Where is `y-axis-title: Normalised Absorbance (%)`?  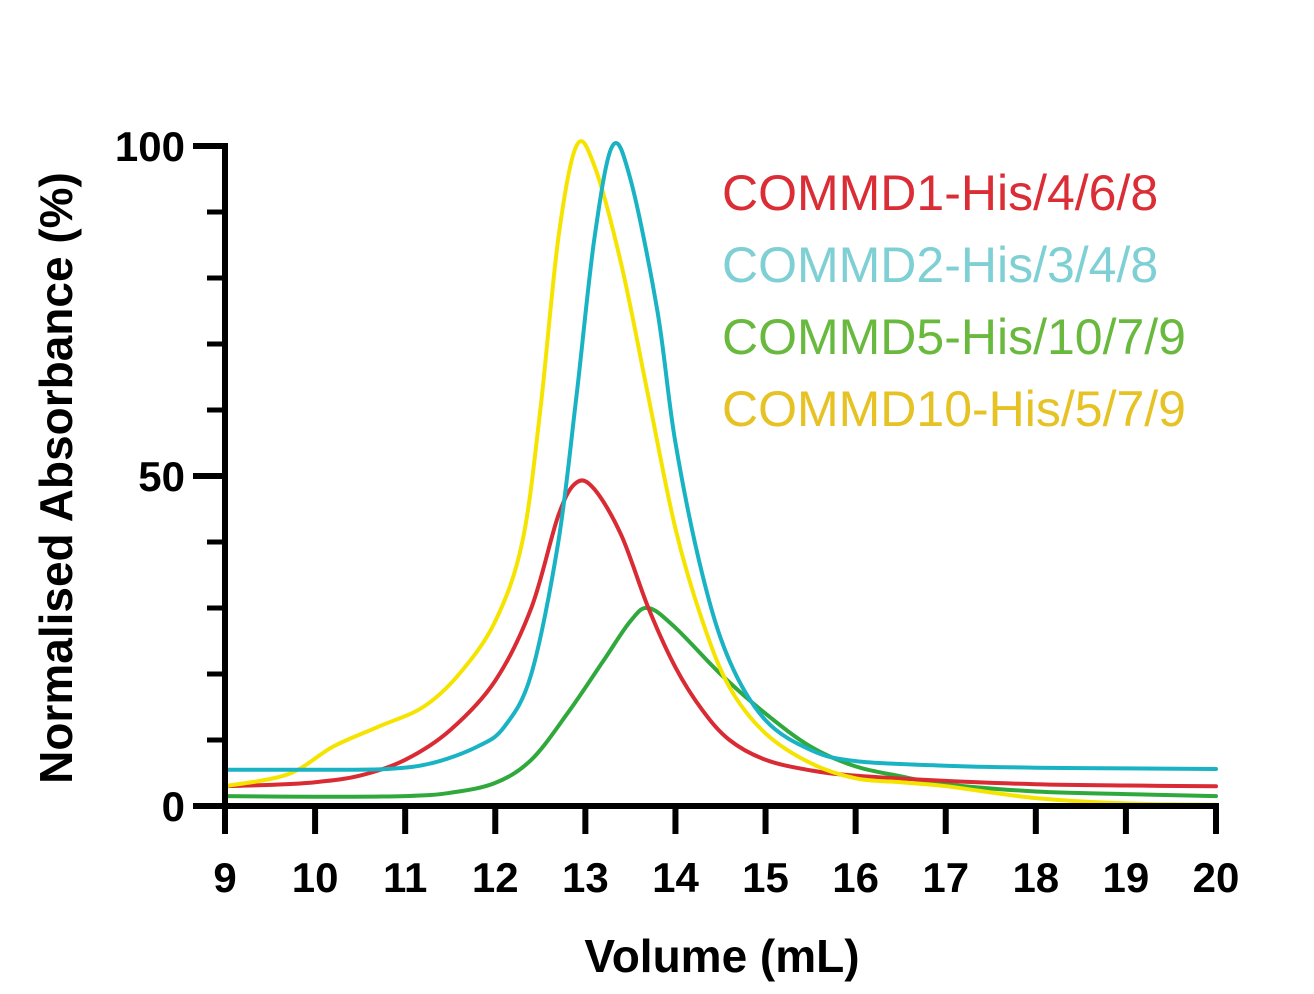
y-axis-title: Normalised Absorbance (%) is located at coordinates (56, 478).